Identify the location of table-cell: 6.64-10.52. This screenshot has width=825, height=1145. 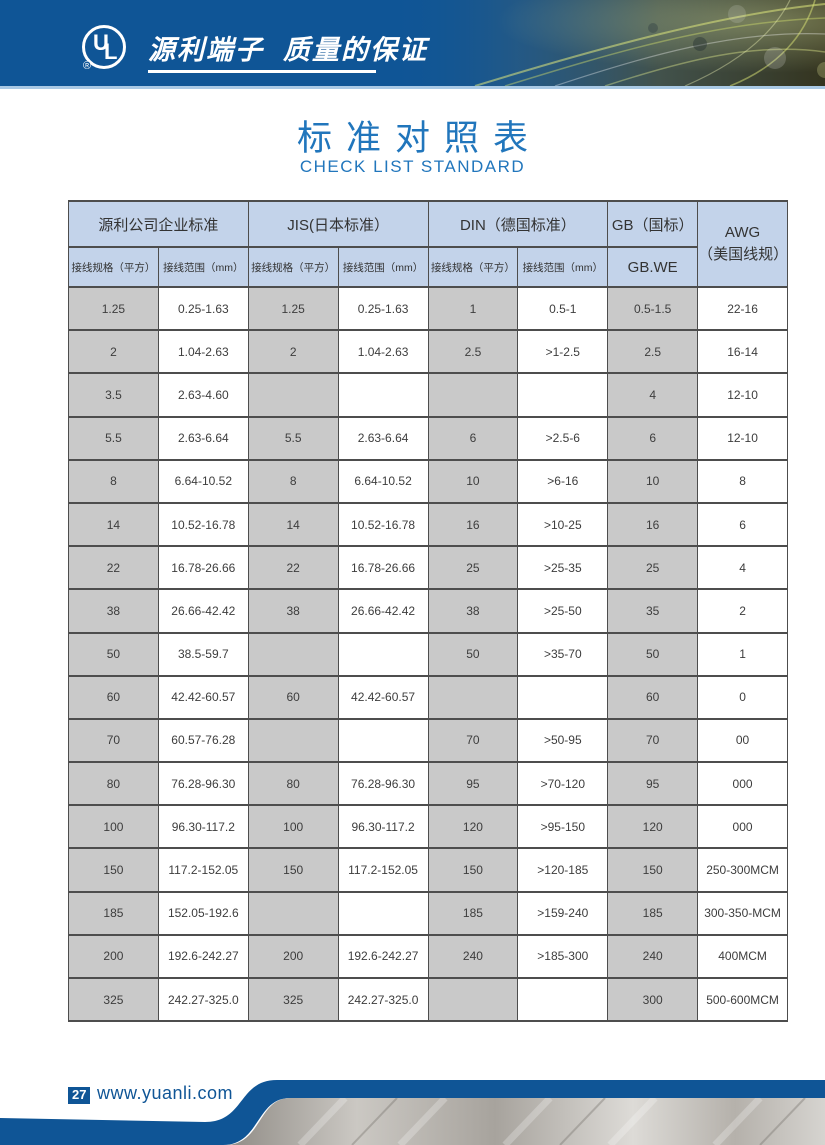
(203, 481).